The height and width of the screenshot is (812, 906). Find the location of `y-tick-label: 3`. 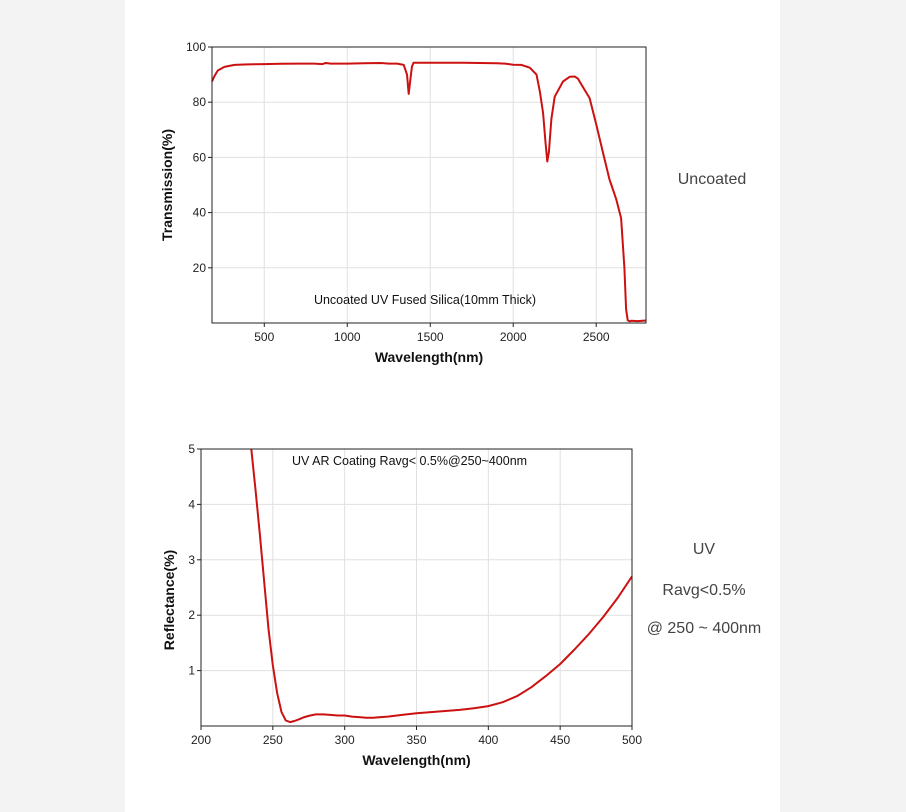

y-tick-label: 3 is located at coordinates (191, 560).